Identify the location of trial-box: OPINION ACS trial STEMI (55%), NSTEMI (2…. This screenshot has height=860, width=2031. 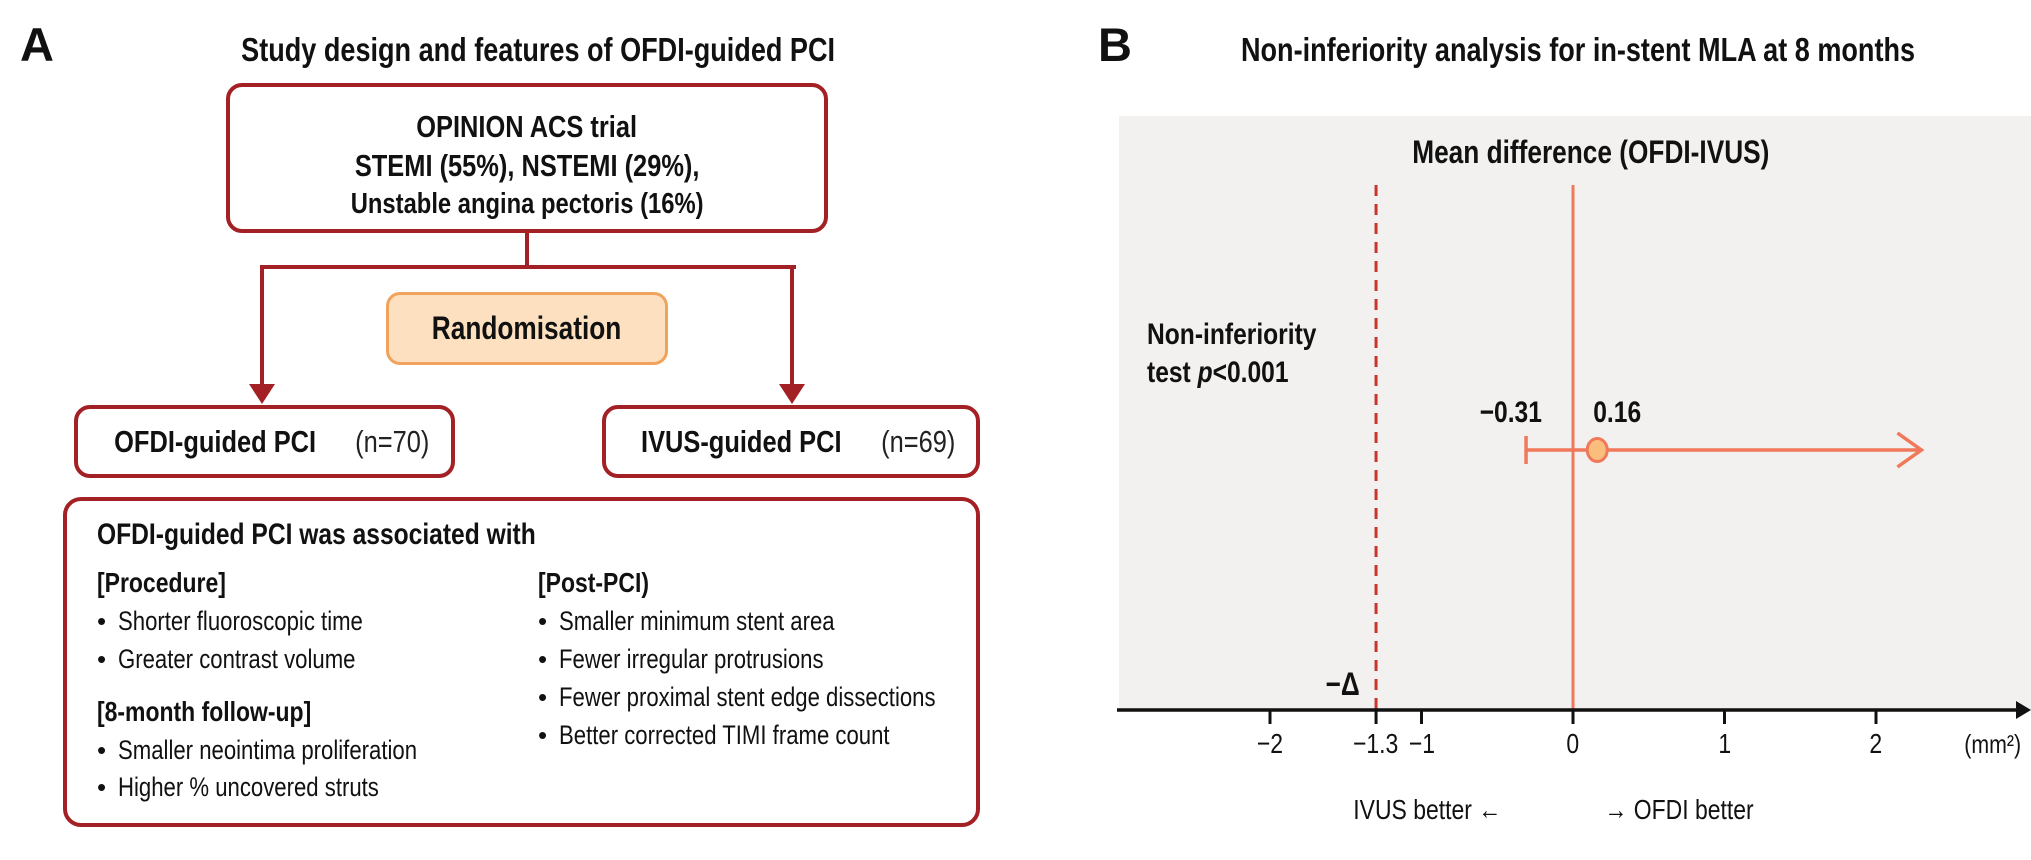
(527, 158).